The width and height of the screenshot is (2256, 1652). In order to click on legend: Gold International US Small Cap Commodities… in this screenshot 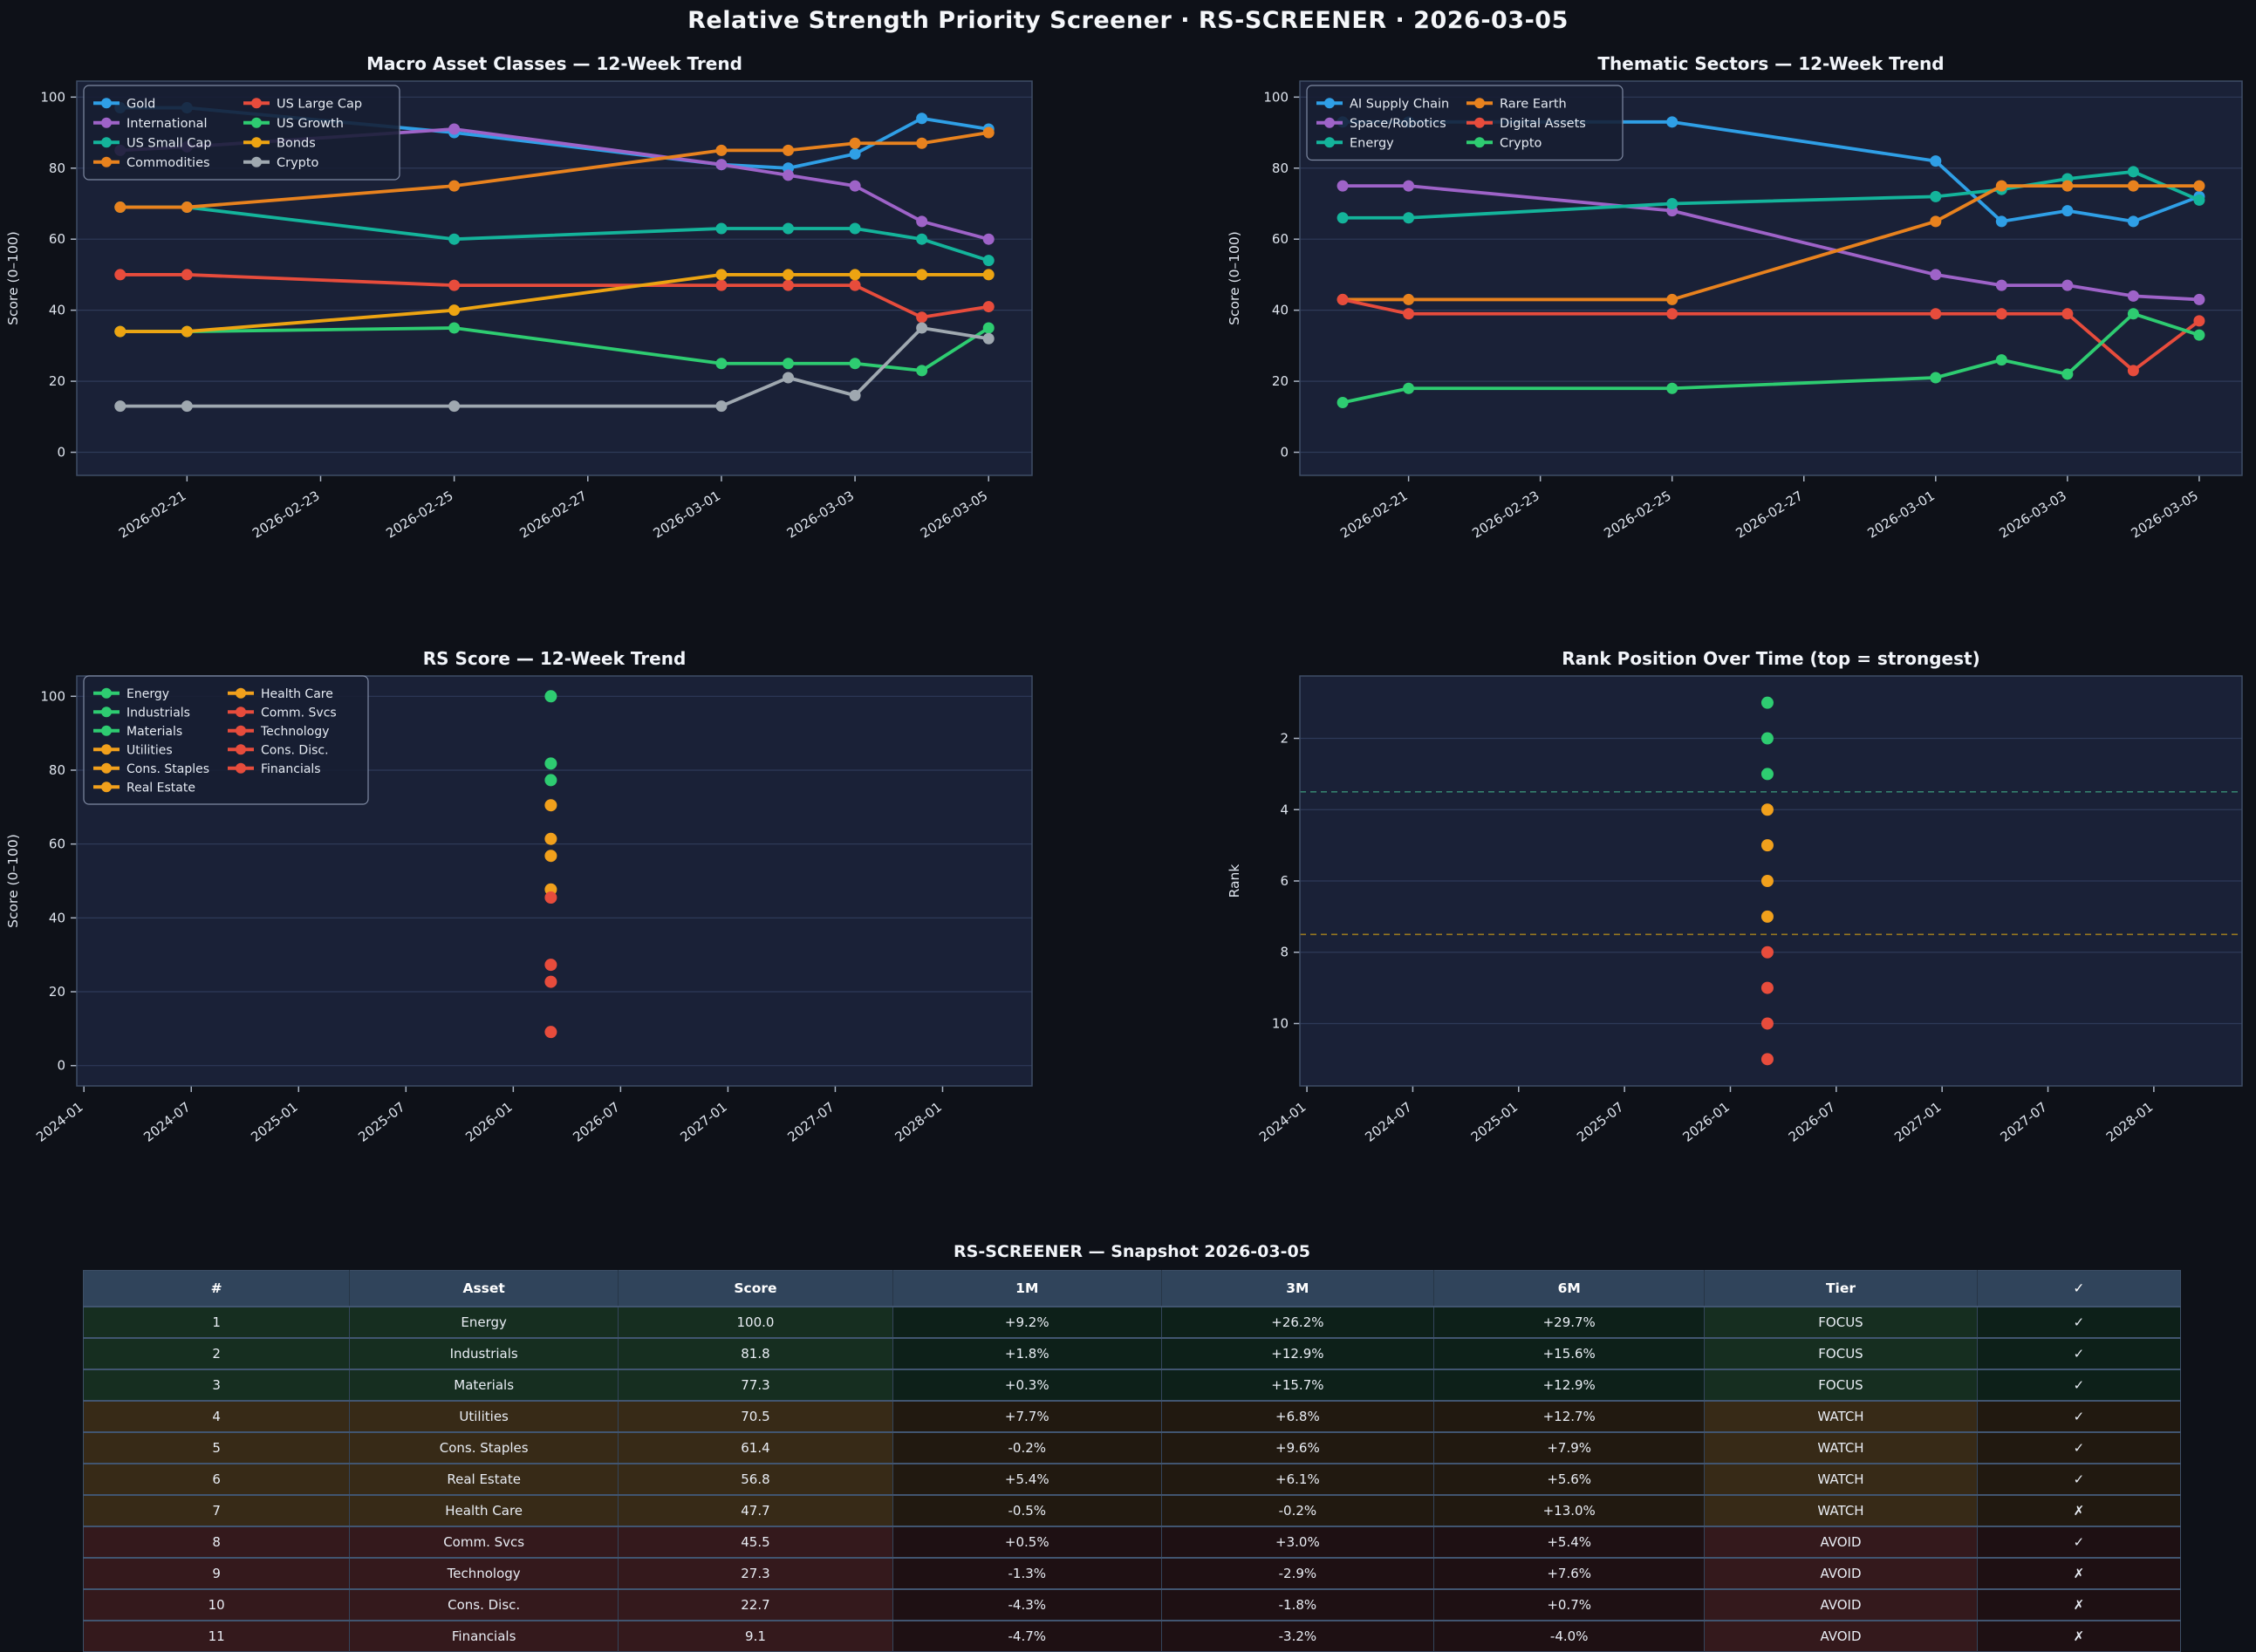, I will do `click(241, 133)`.